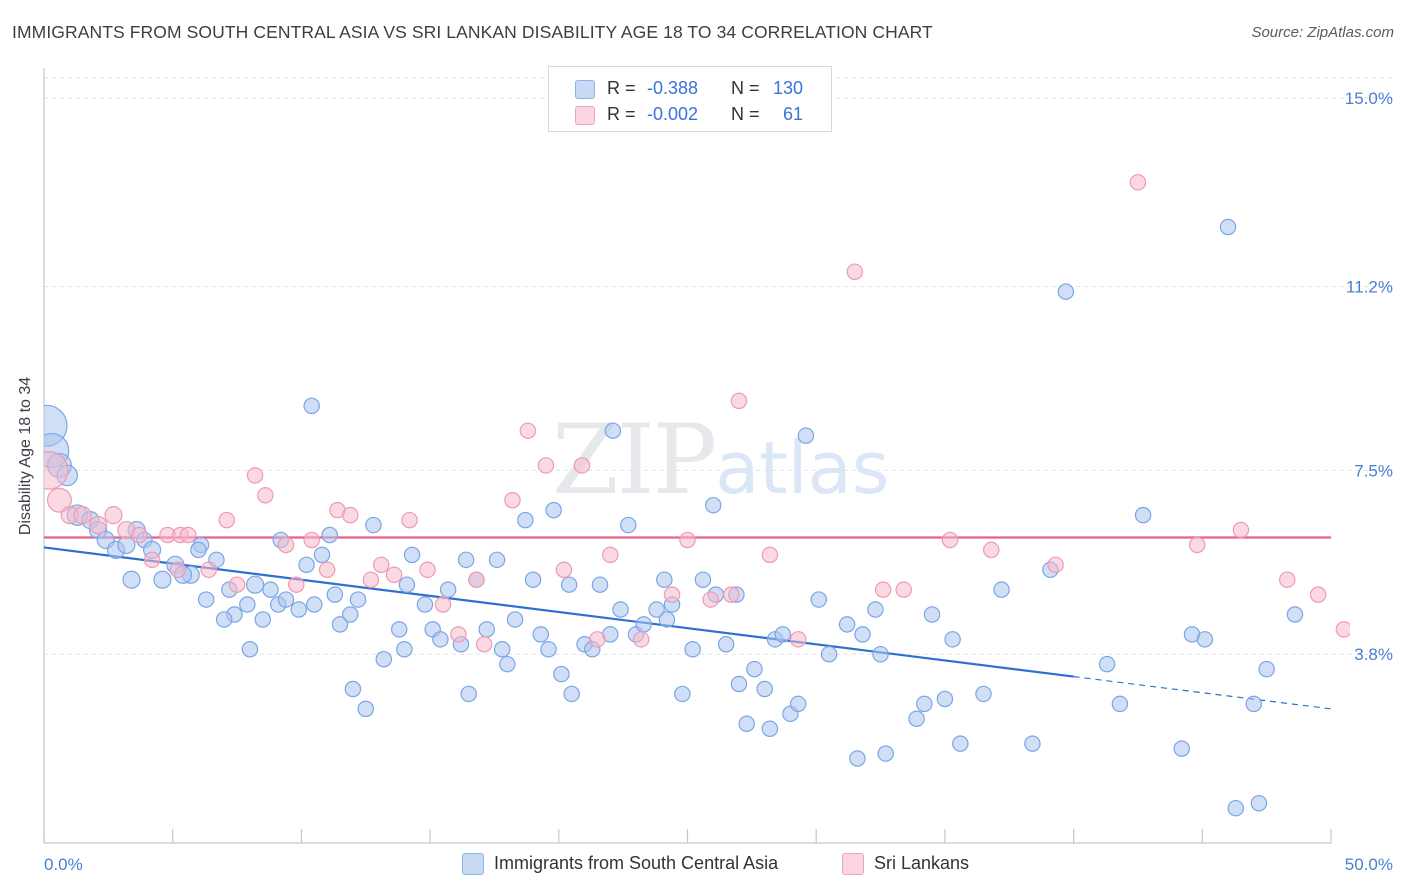 This screenshot has height=892, width=1406. Describe the element at coordinates (636, 863) in the screenshot. I see `legend-label: Immigrants from South Central Asia` at that location.